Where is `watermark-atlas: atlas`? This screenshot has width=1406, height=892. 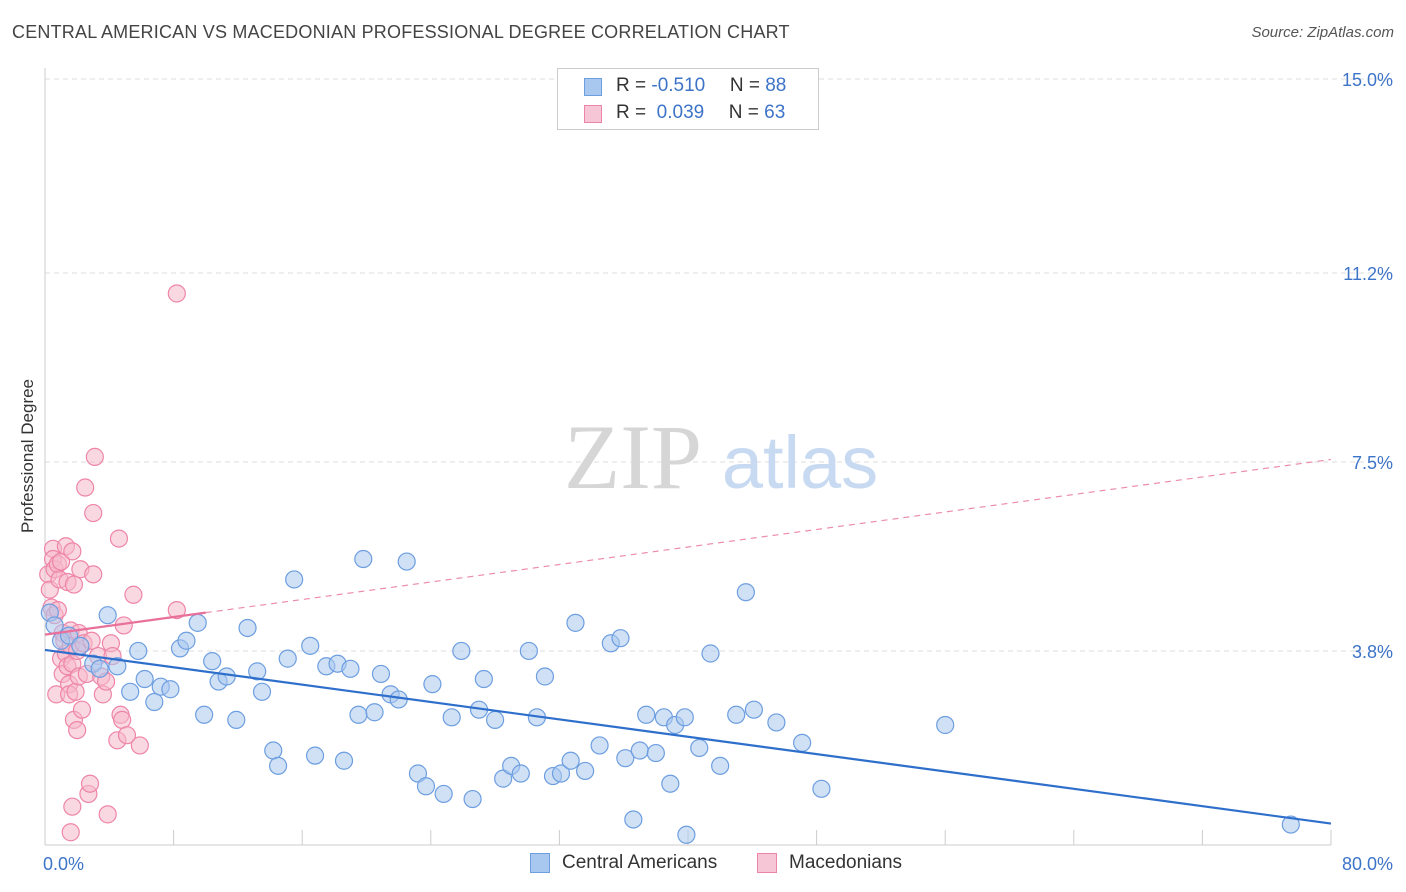 watermark-atlas: atlas is located at coordinates (800, 462).